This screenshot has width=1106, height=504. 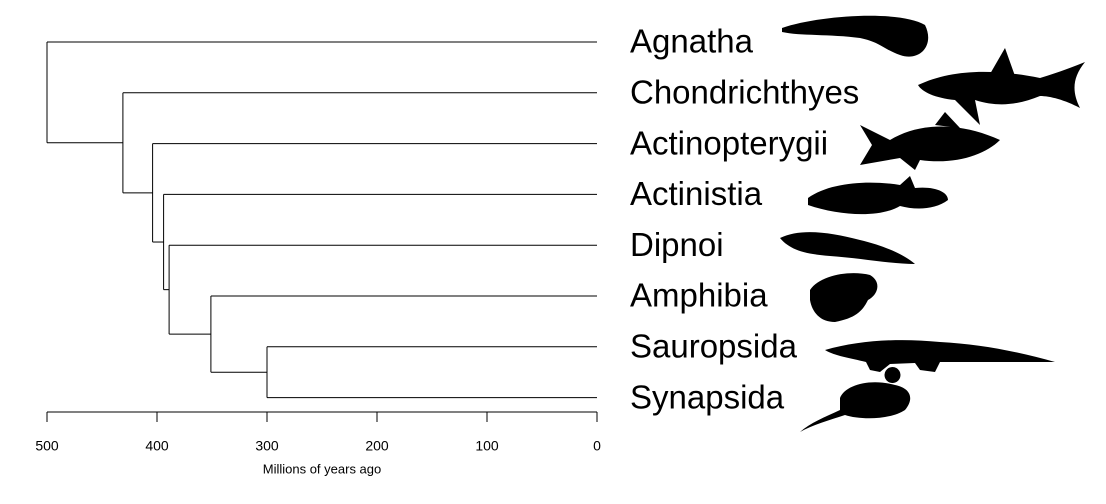 I want to click on lungfish-icon, so click(x=847, y=248).